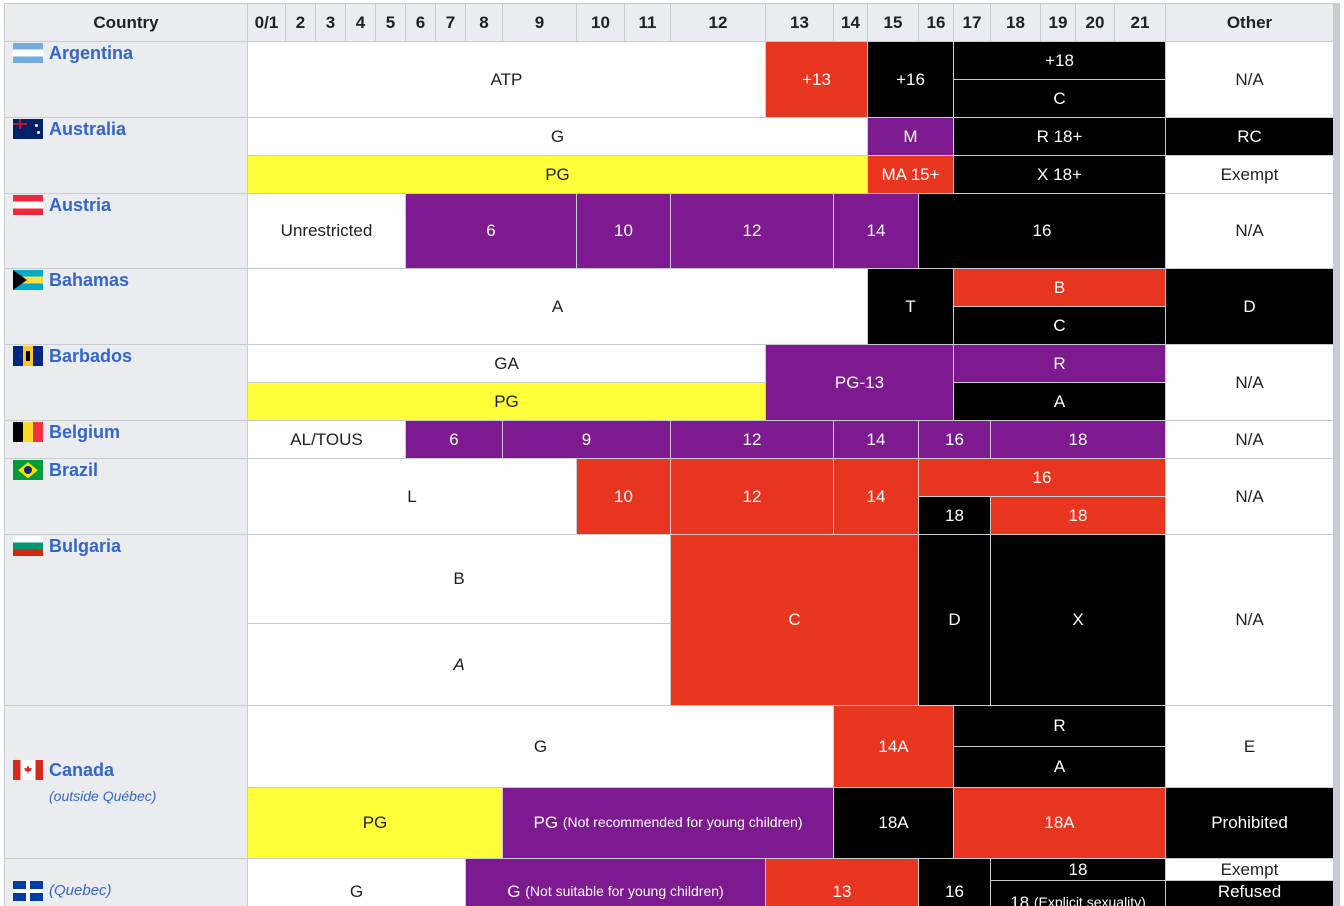 The image size is (1344, 906). What do you see at coordinates (28, 546) in the screenshot?
I see `bulgaria-flag-icon` at bounding box center [28, 546].